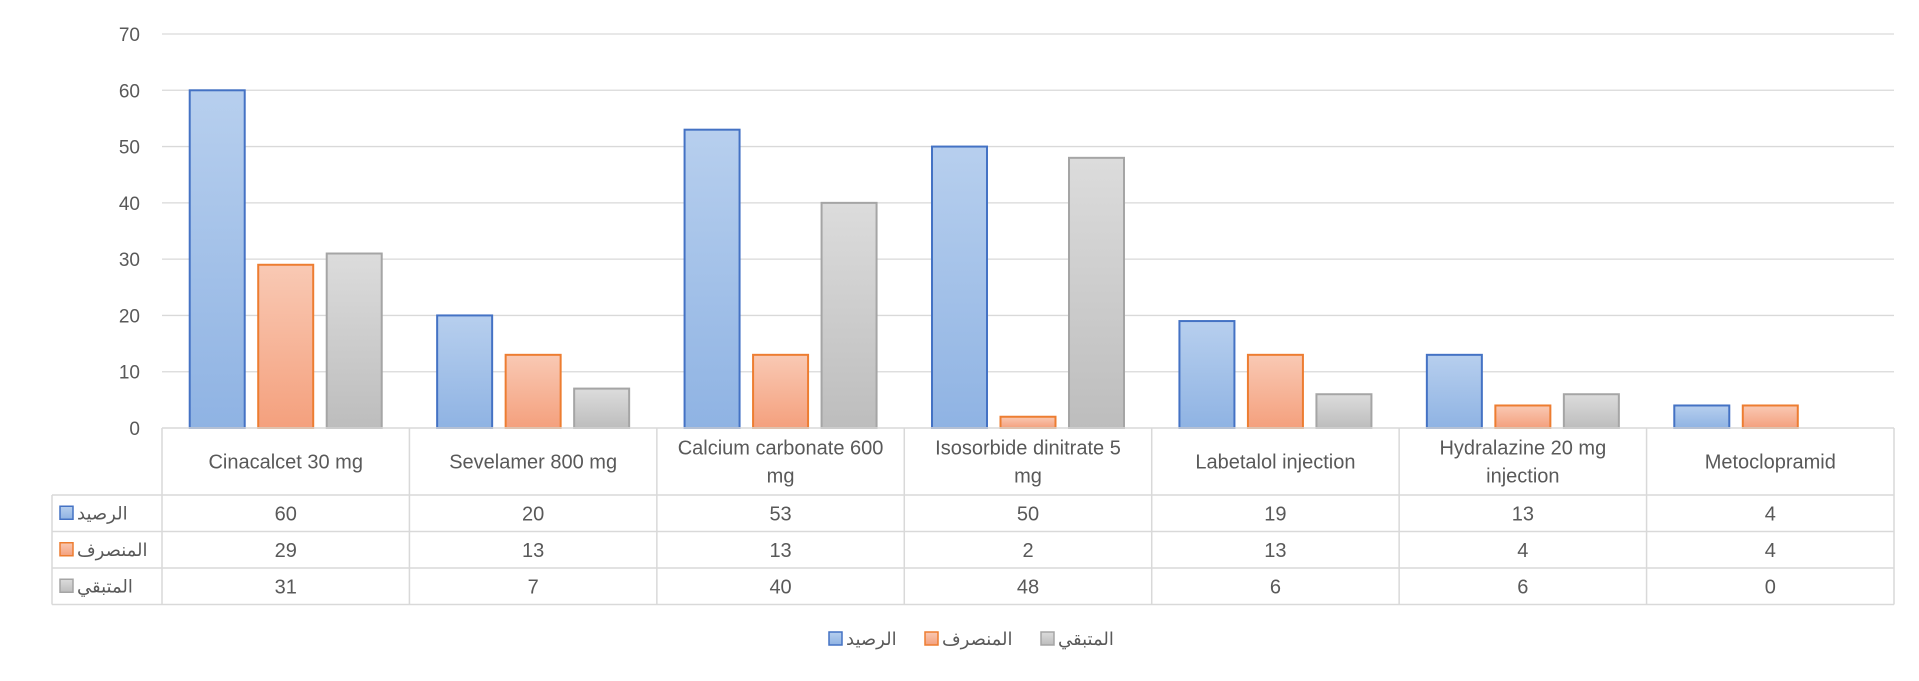 The image size is (1919, 681). I want to click on legend-label: المتبقي, so click(1086, 639).